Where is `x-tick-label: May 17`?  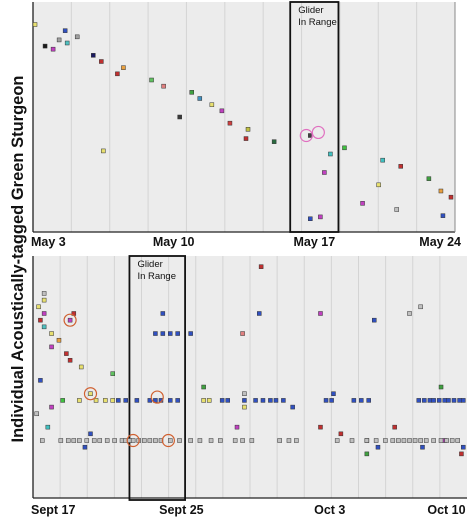
x-tick-label: May 17 is located at coordinates (314, 242).